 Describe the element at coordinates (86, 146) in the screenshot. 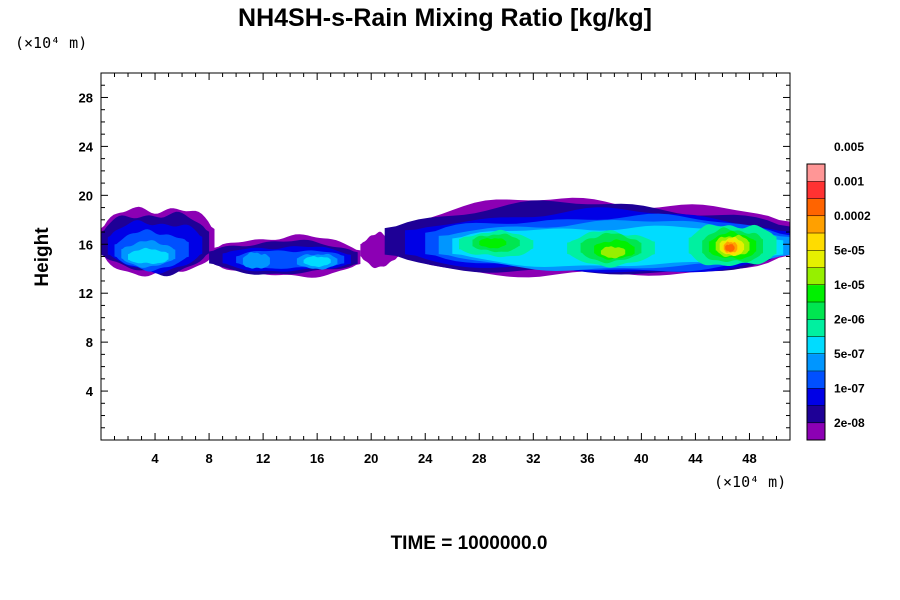

I see `y-tick-label: 24` at that location.